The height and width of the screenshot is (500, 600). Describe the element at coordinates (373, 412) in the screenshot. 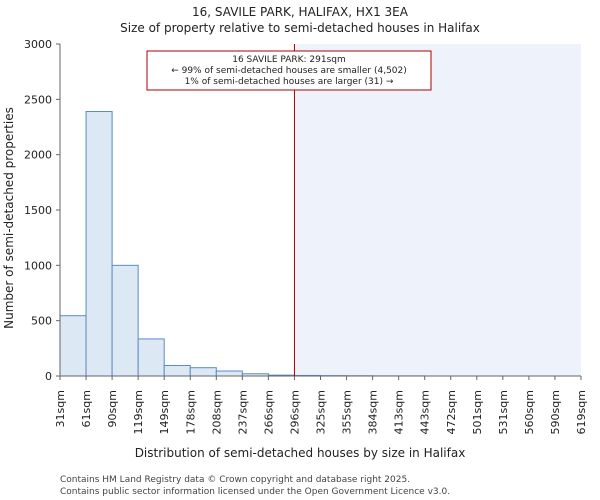

I see `x-tick-label: 384sqm` at that location.